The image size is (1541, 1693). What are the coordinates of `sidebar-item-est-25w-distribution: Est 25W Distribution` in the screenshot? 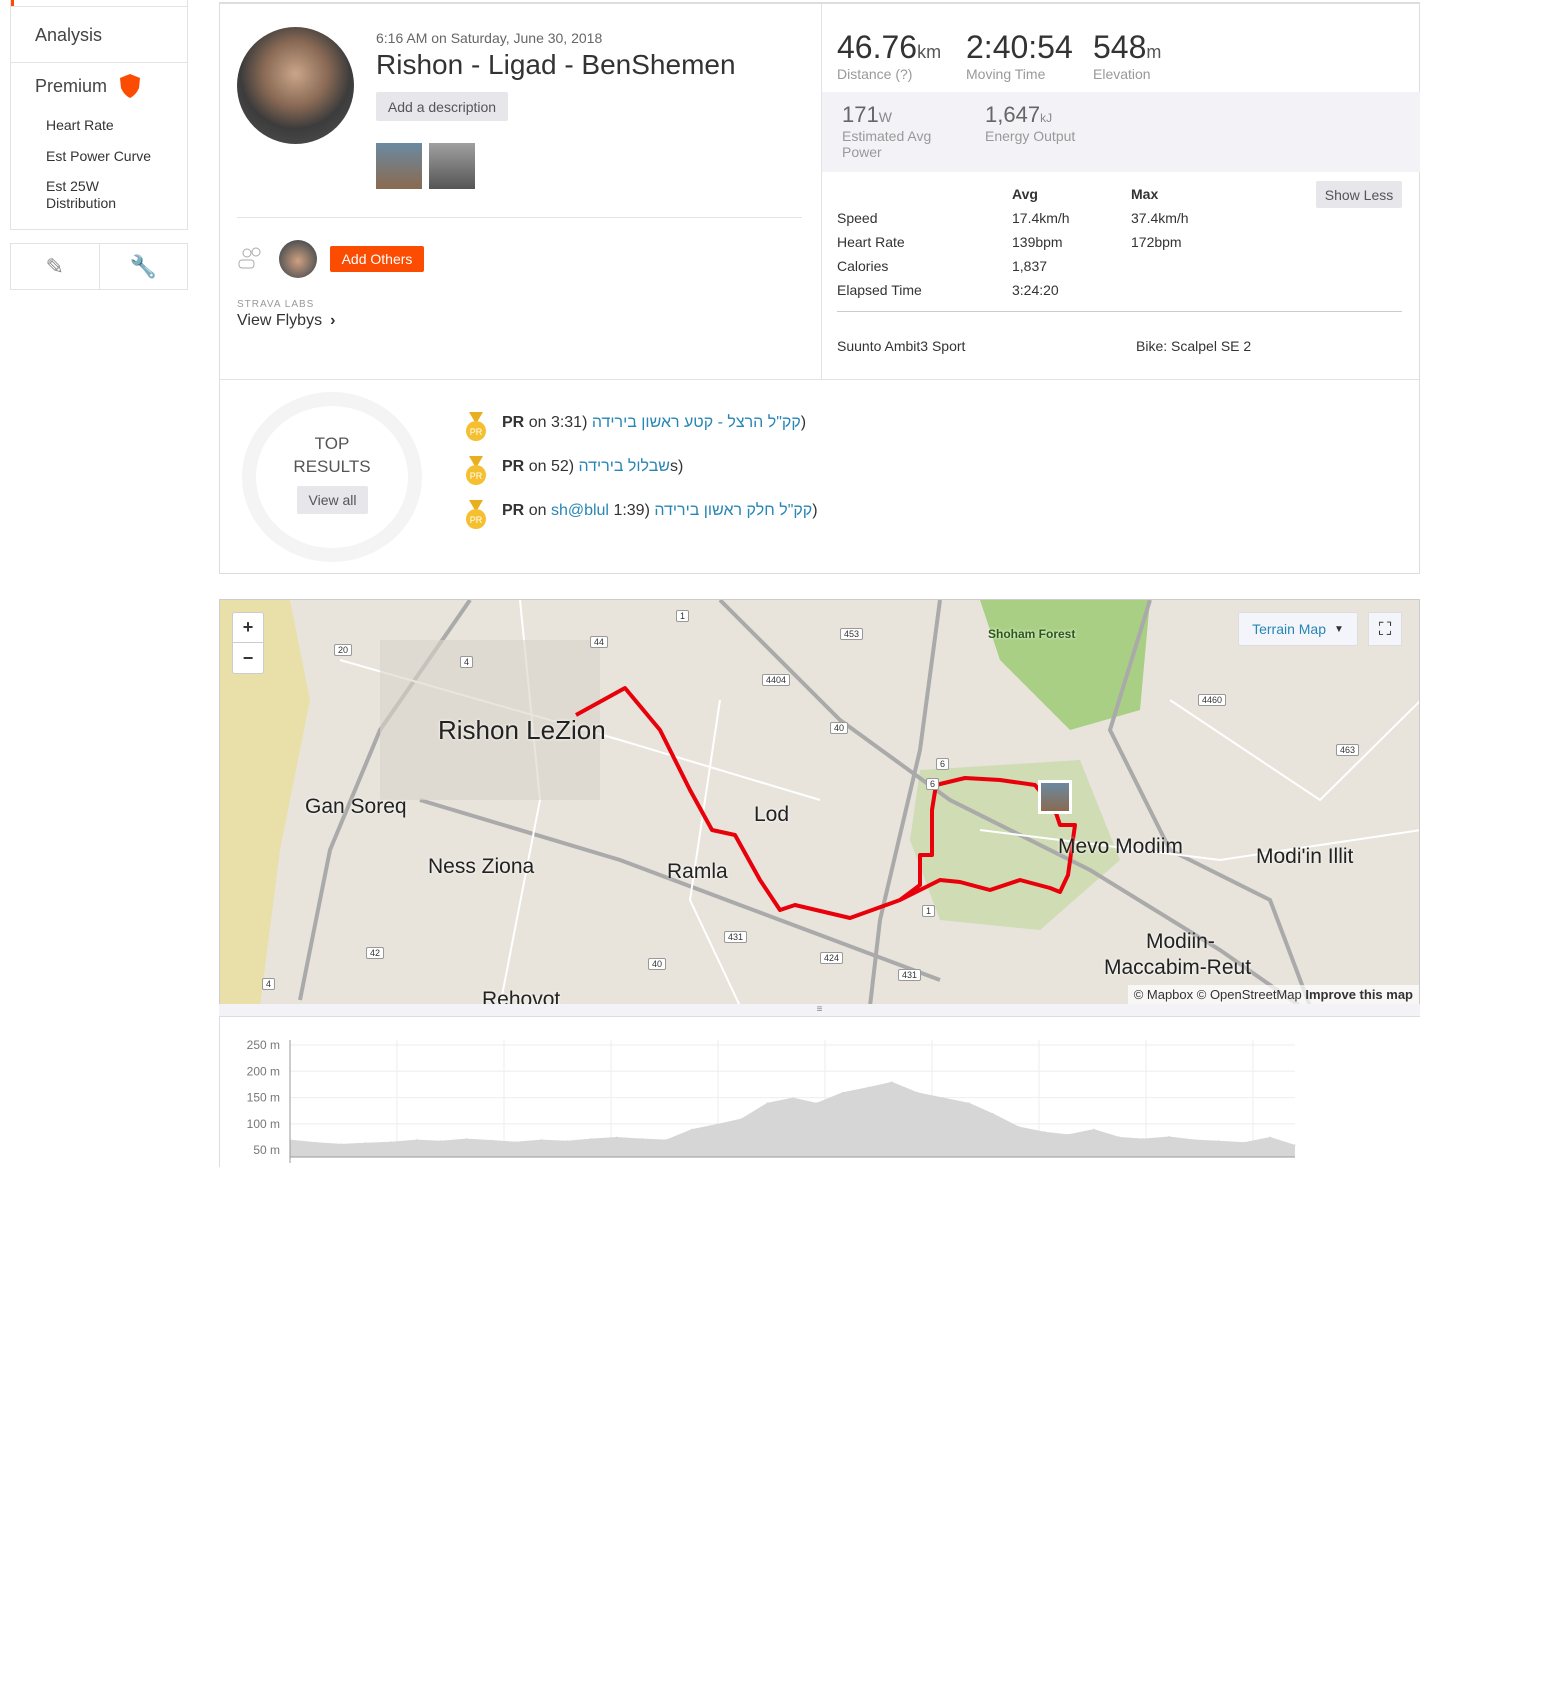 It's located at (81, 194).